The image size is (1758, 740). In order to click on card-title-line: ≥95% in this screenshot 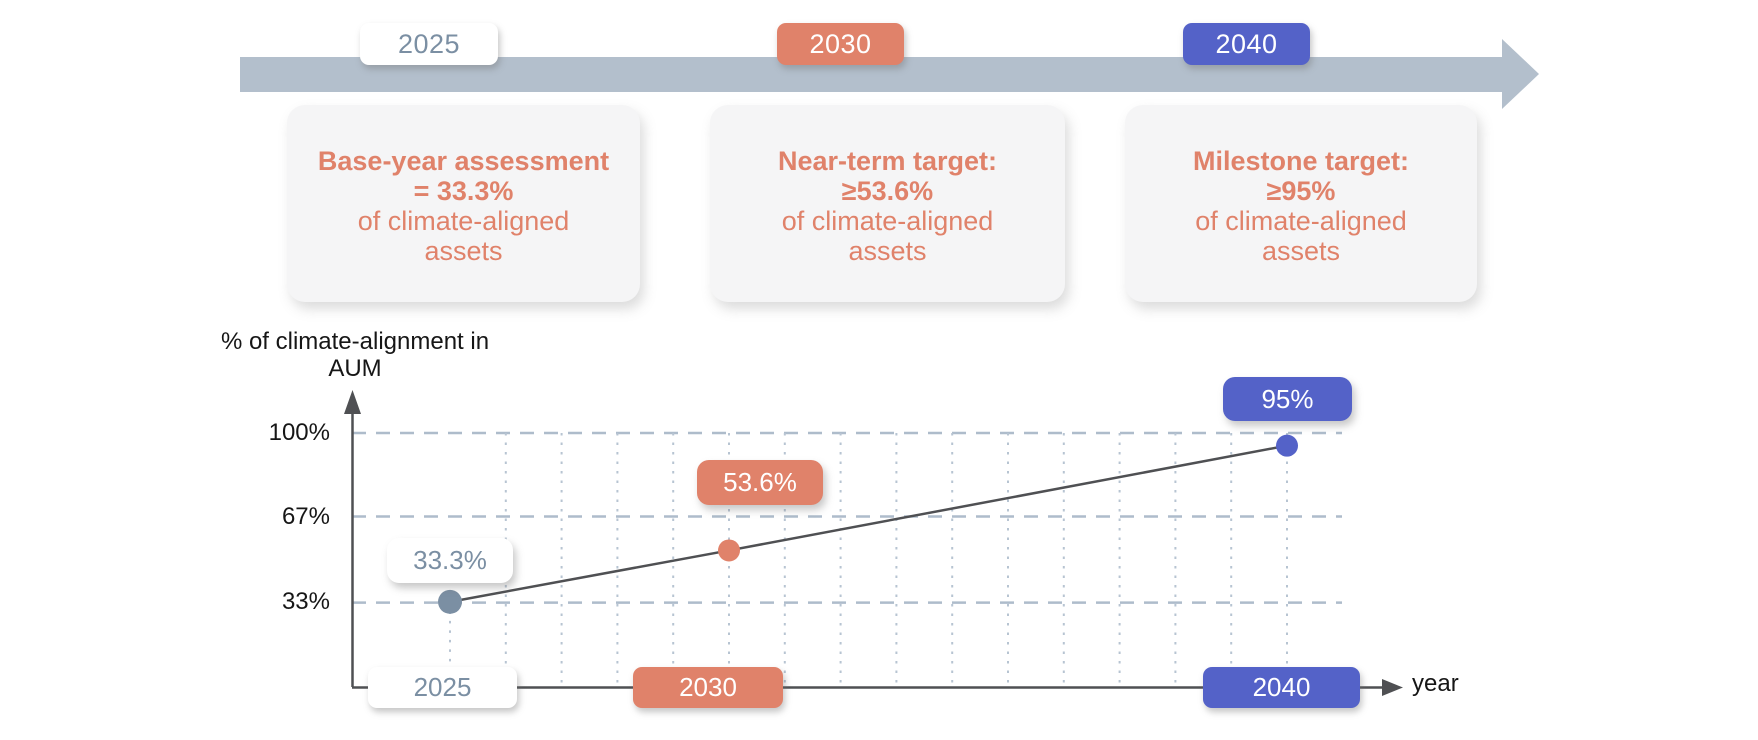, I will do `click(1301, 190)`.